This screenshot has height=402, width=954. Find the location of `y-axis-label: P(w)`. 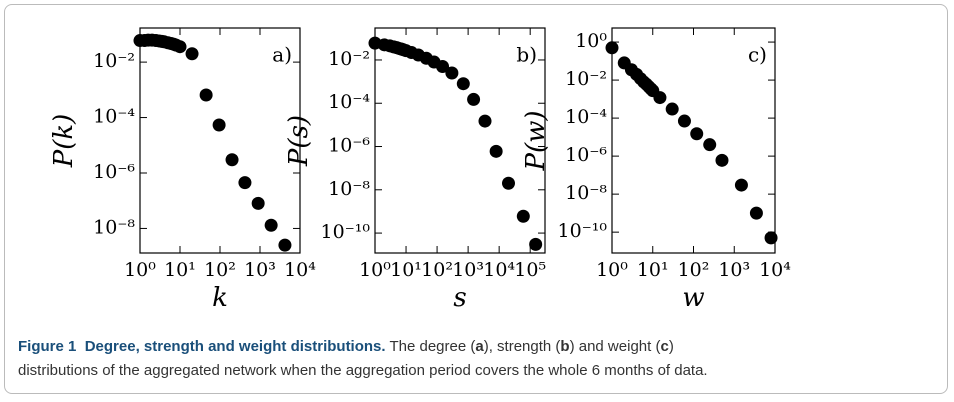

y-axis-label: P(w) is located at coordinates (536, 140).